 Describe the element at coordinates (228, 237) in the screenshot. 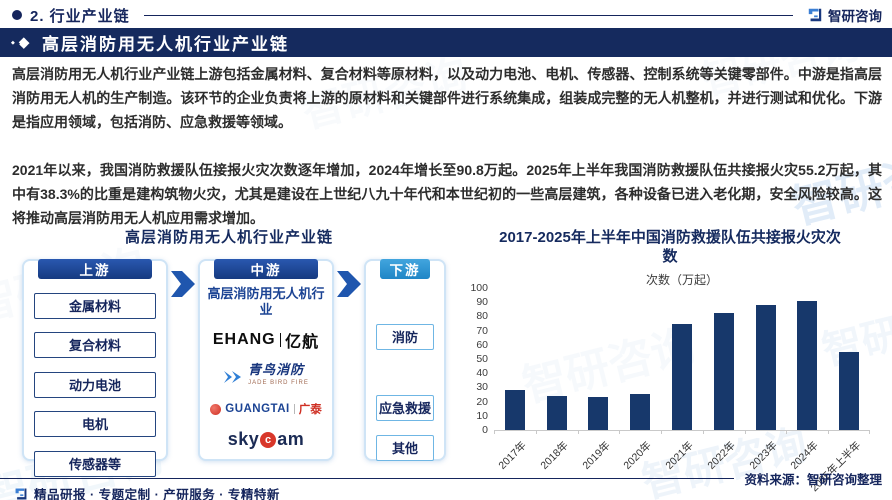

I see `diagram-title: 高层消防用无人机行业产业链` at that location.